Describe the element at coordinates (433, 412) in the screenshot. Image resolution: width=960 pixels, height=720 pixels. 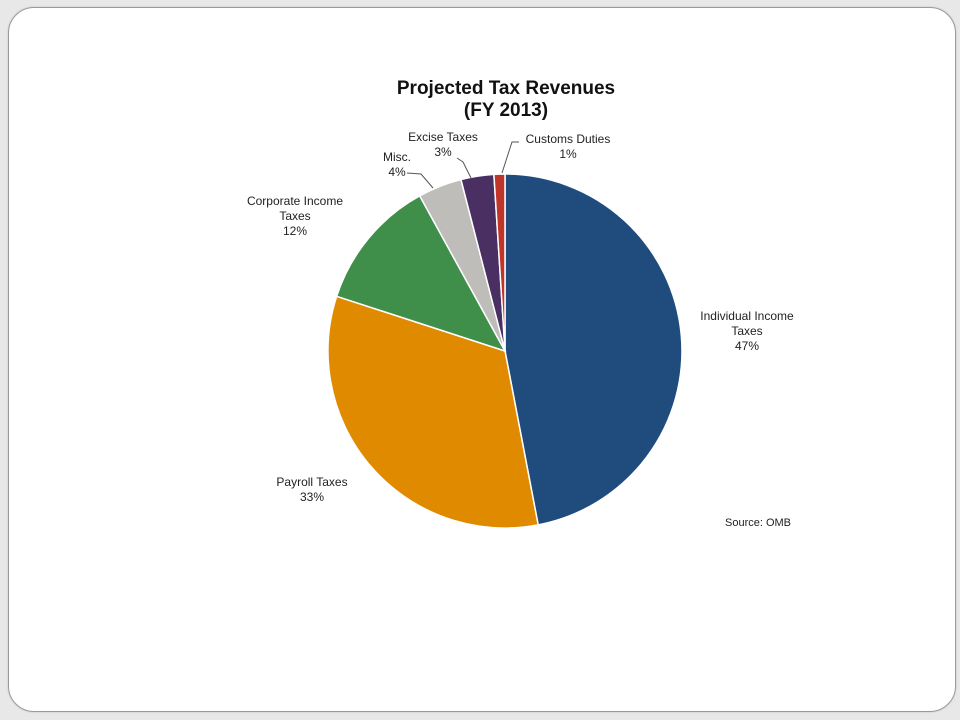
I see `pie-slice-payroll-taxes` at that location.